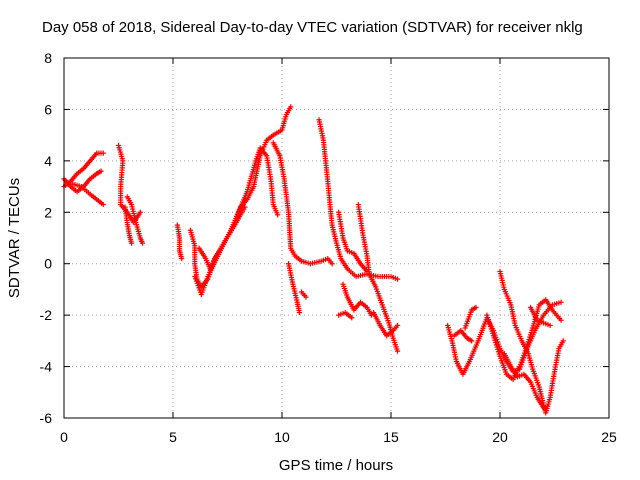 The width and height of the screenshot is (640, 480). What do you see at coordinates (14, 238) in the screenshot?
I see `y-axis-label: SDTVAR / TECUs` at bounding box center [14, 238].